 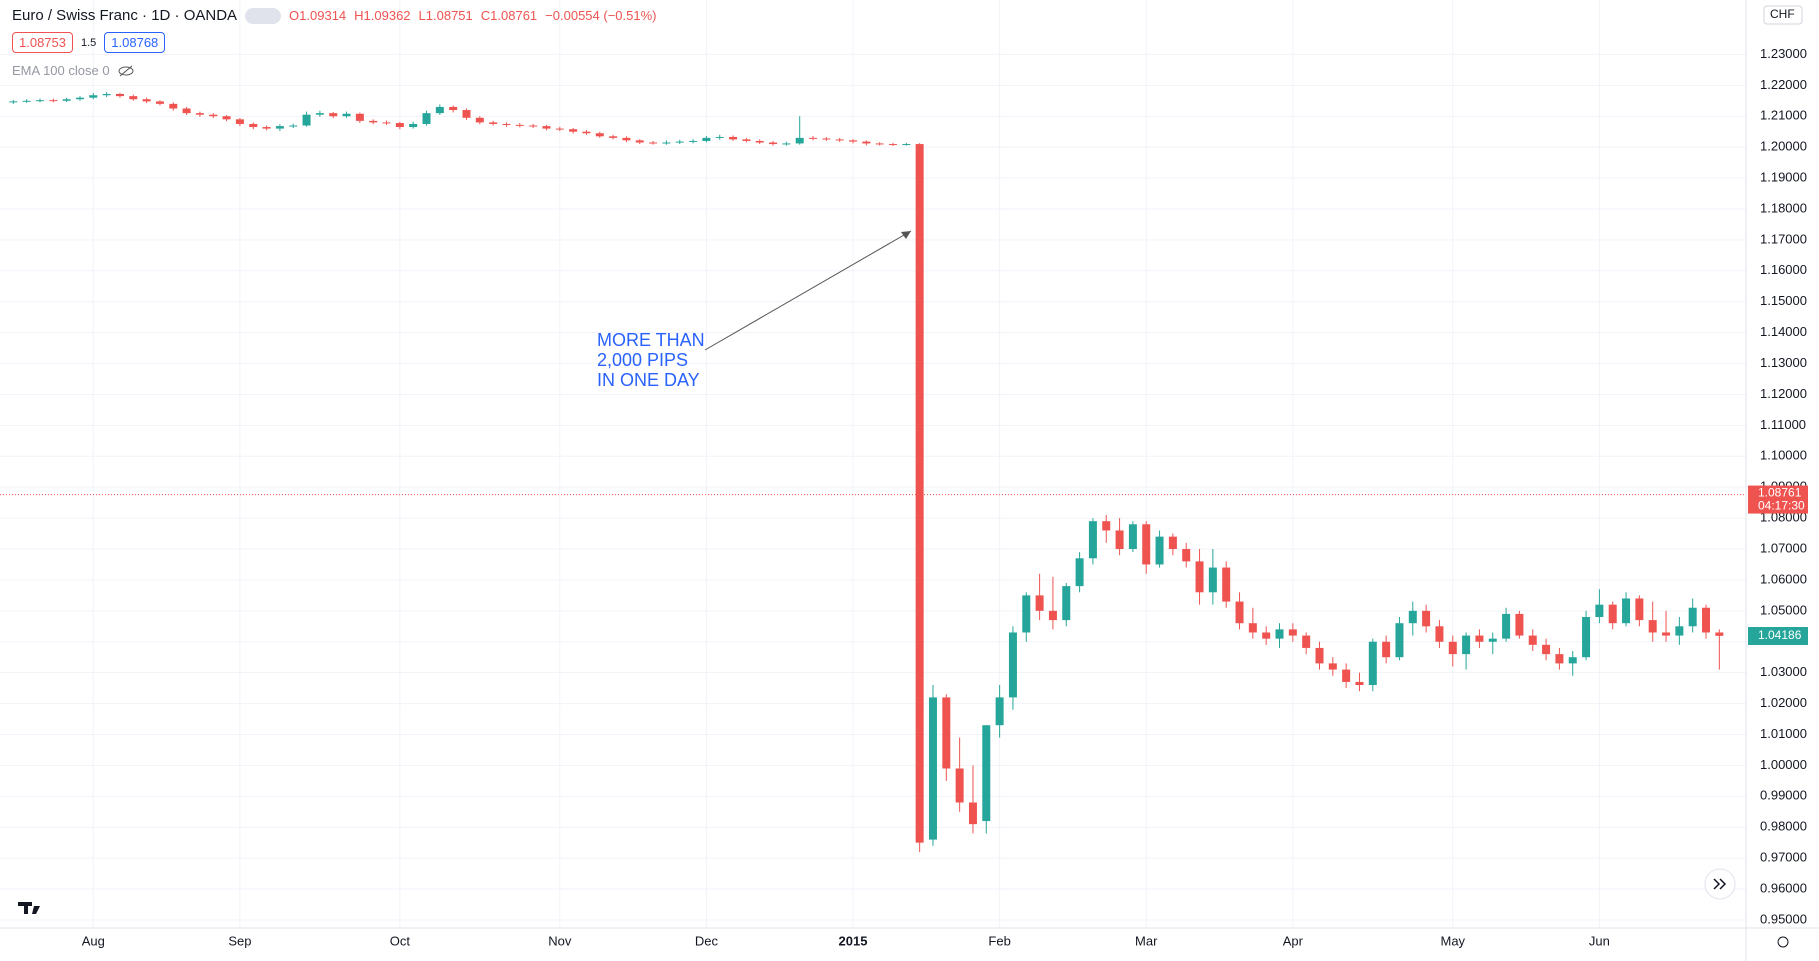 What do you see at coordinates (1783, 146) in the screenshot?
I see `y-tick-label: 1.20000` at bounding box center [1783, 146].